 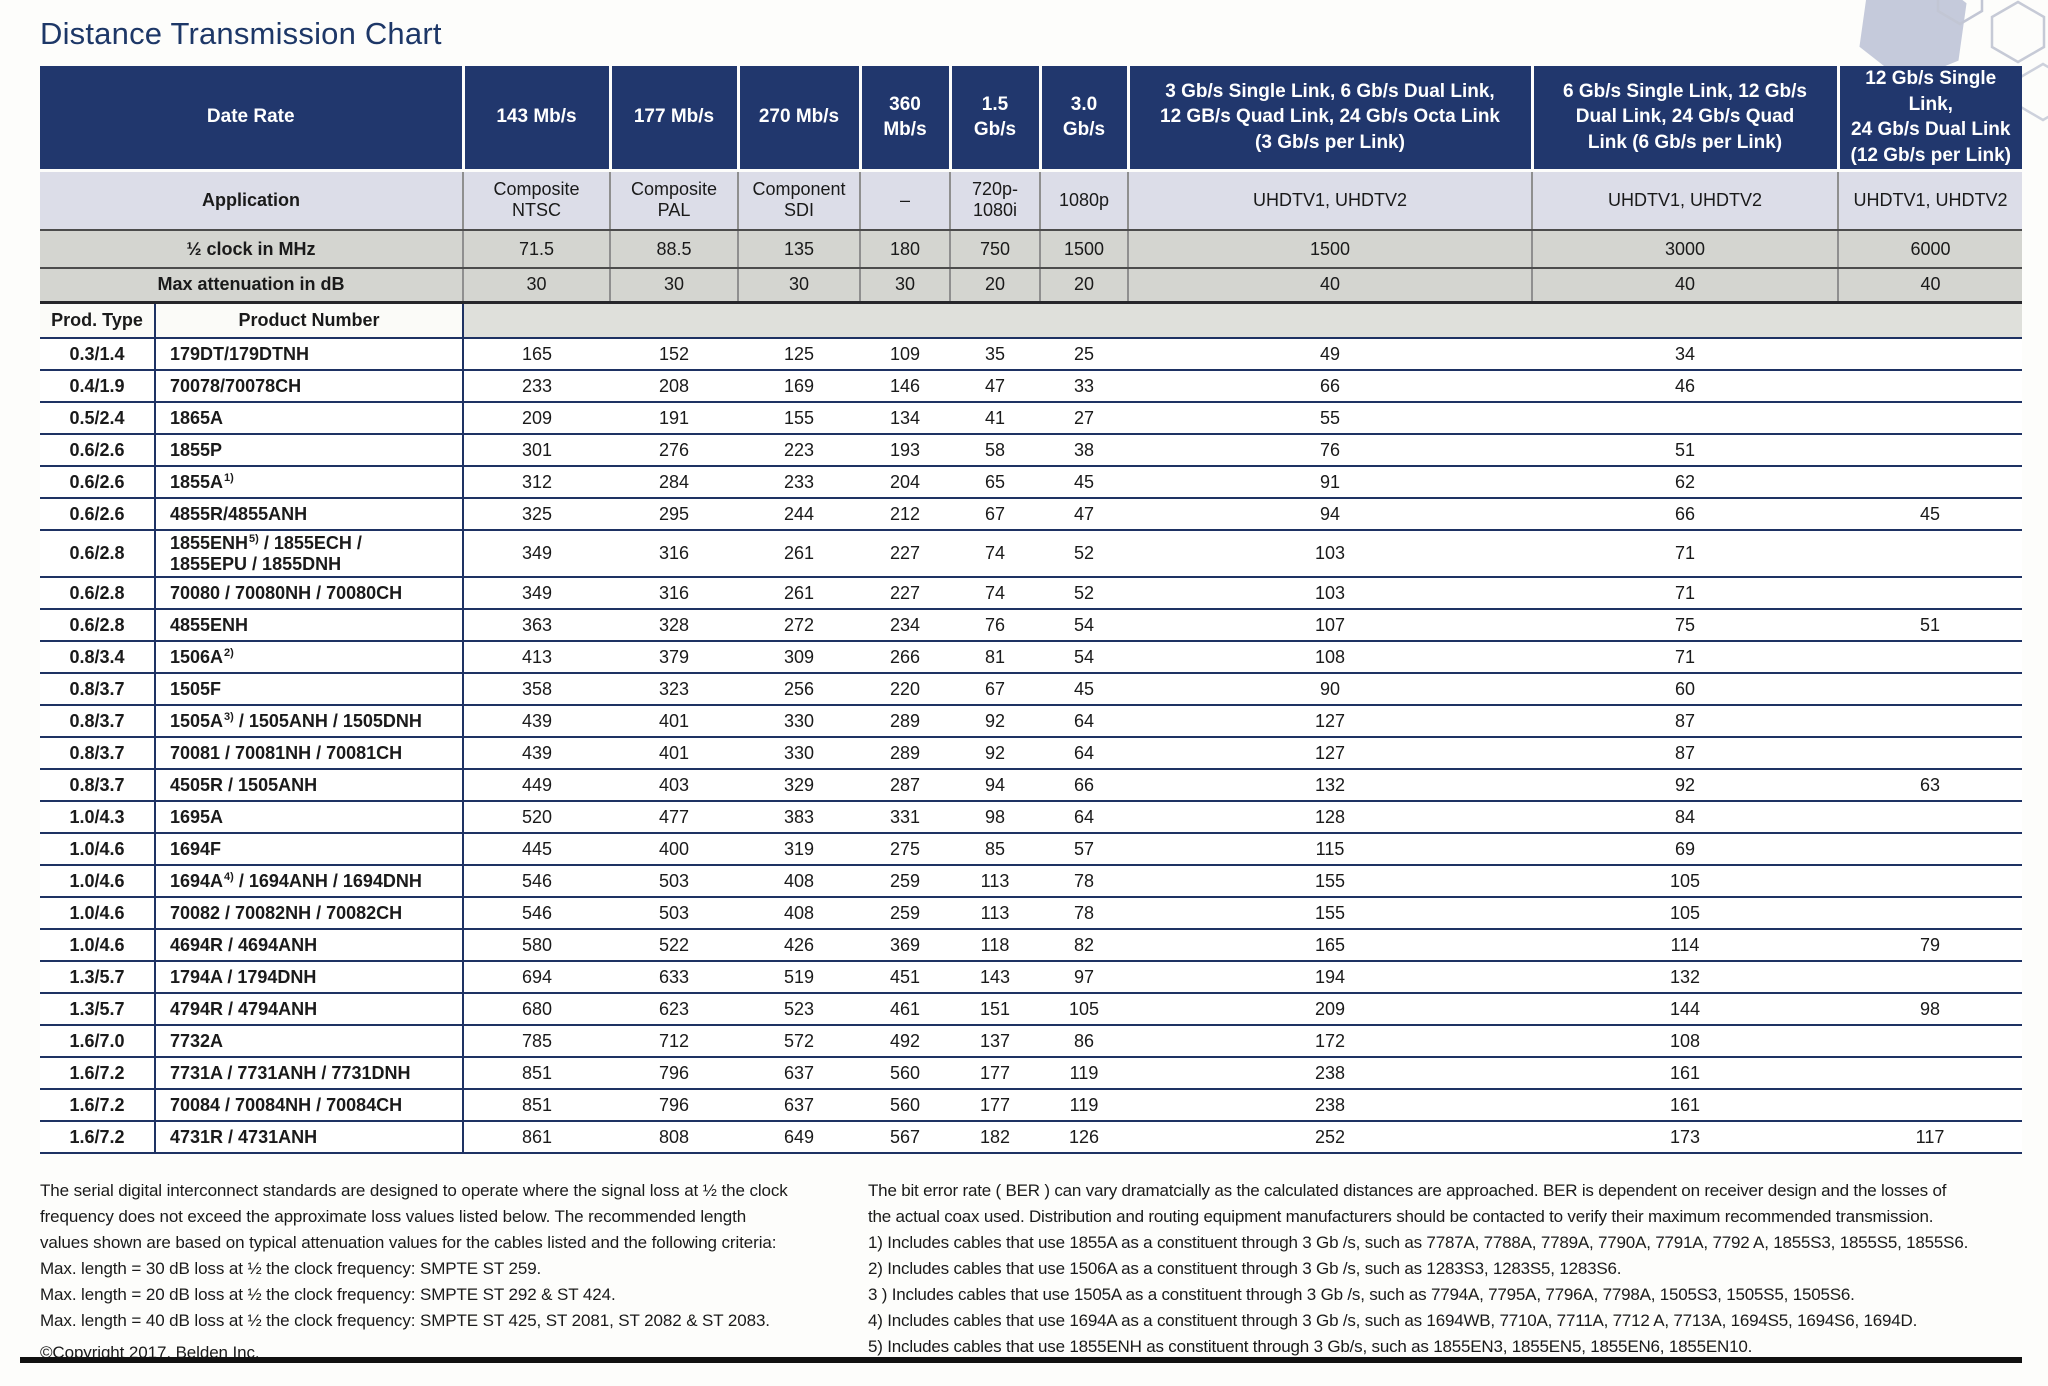 I want to click on distance-value-cell: 63, so click(x=1930, y=786).